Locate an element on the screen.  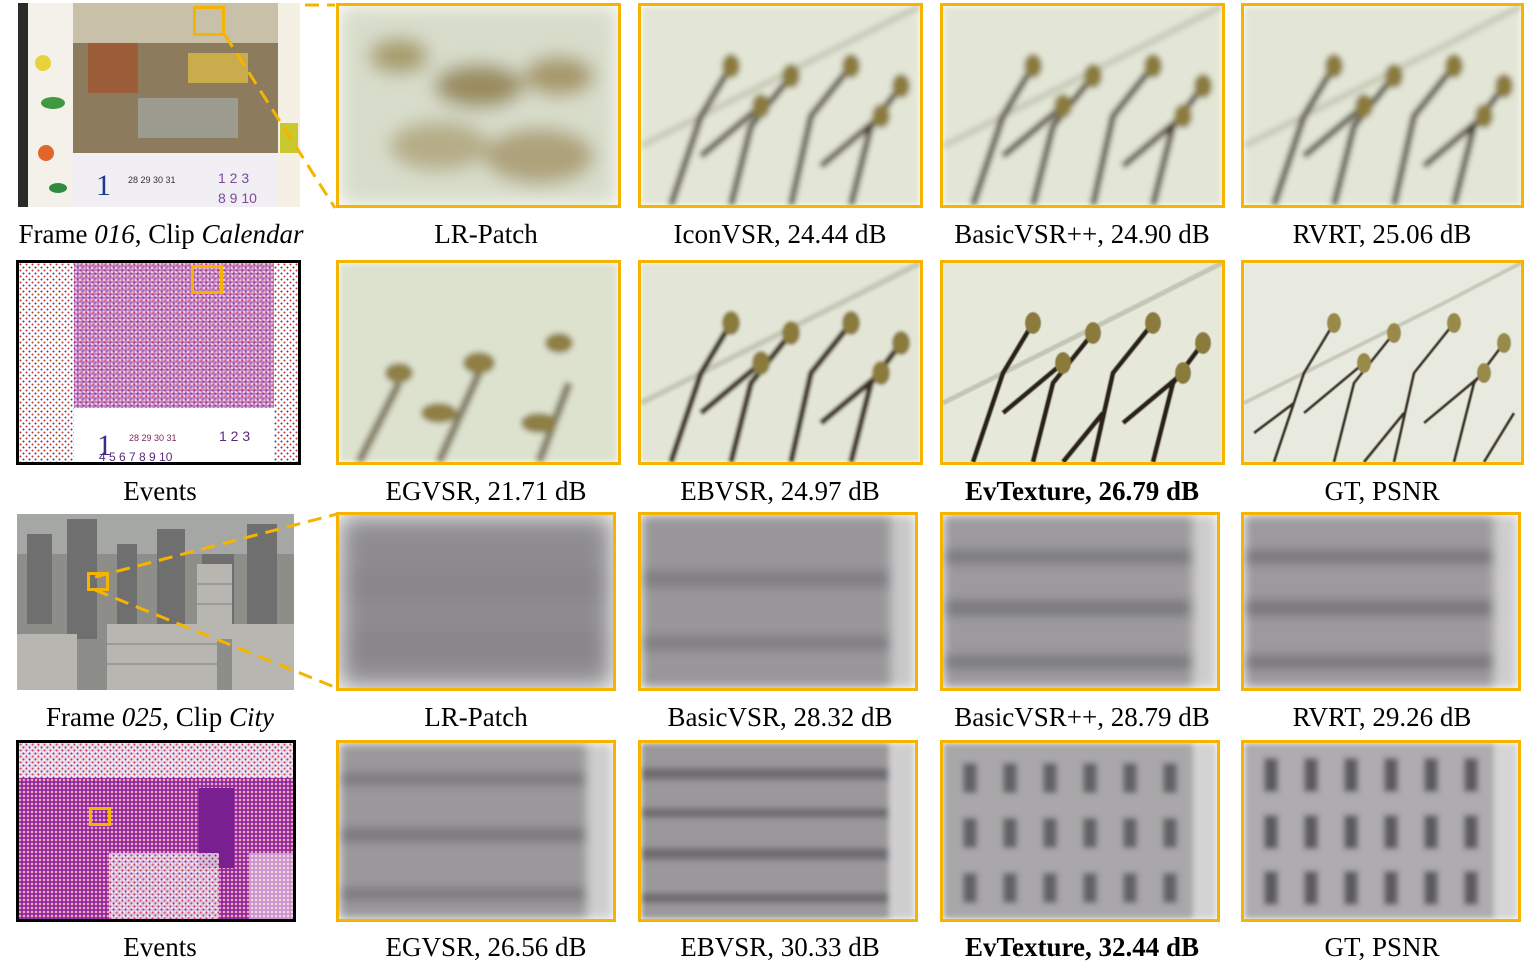
calendar-events-thumbnail: 1 28 29 30 31 1 2 3 4 5 6 7 8 9 10 is located at coordinates (158, 362).